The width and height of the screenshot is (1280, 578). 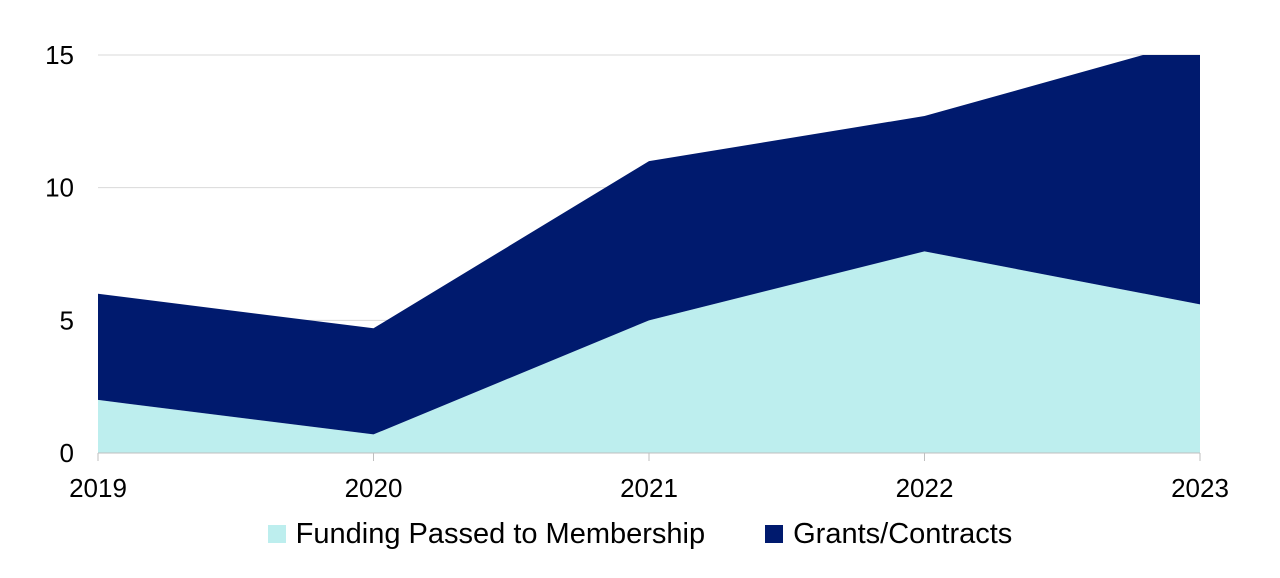 What do you see at coordinates (649, 488) in the screenshot?
I see `x-tick-label: 2021` at bounding box center [649, 488].